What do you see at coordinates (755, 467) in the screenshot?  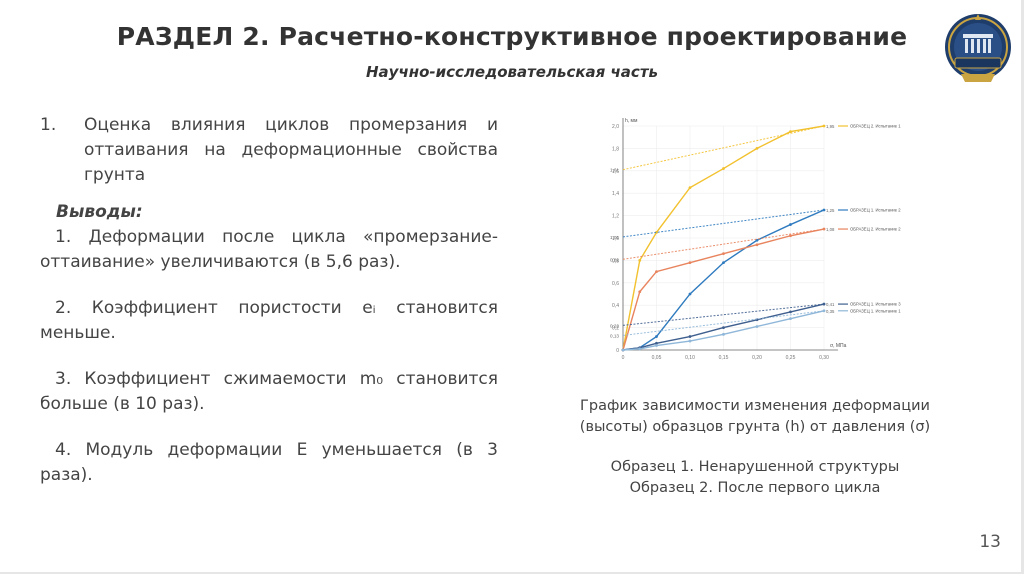 I see `chart-caption-line-3: Образец 1. Ненарушенной структуры` at bounding box center [755, 467].